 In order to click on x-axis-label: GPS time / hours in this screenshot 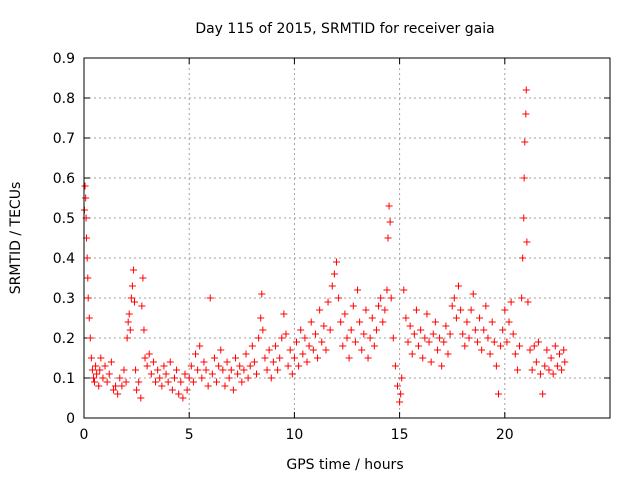, I will do `click(344, 465)`.